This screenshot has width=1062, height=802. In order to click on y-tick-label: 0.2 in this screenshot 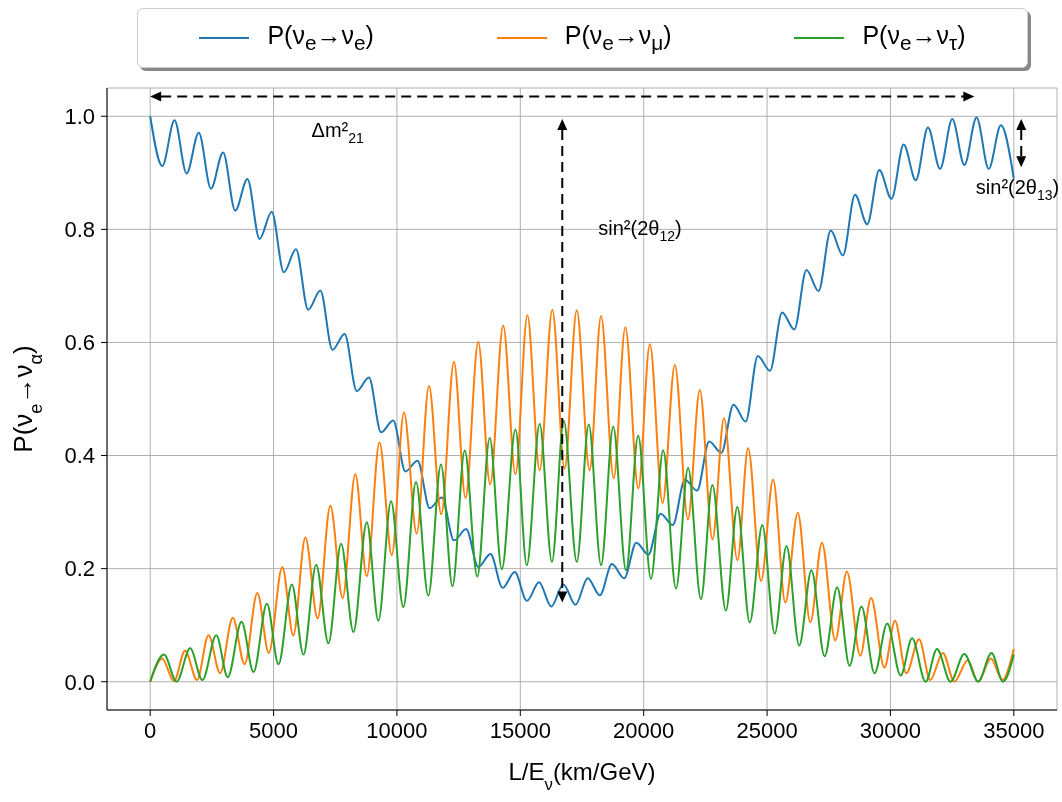, I will do `click(79, 569)`.